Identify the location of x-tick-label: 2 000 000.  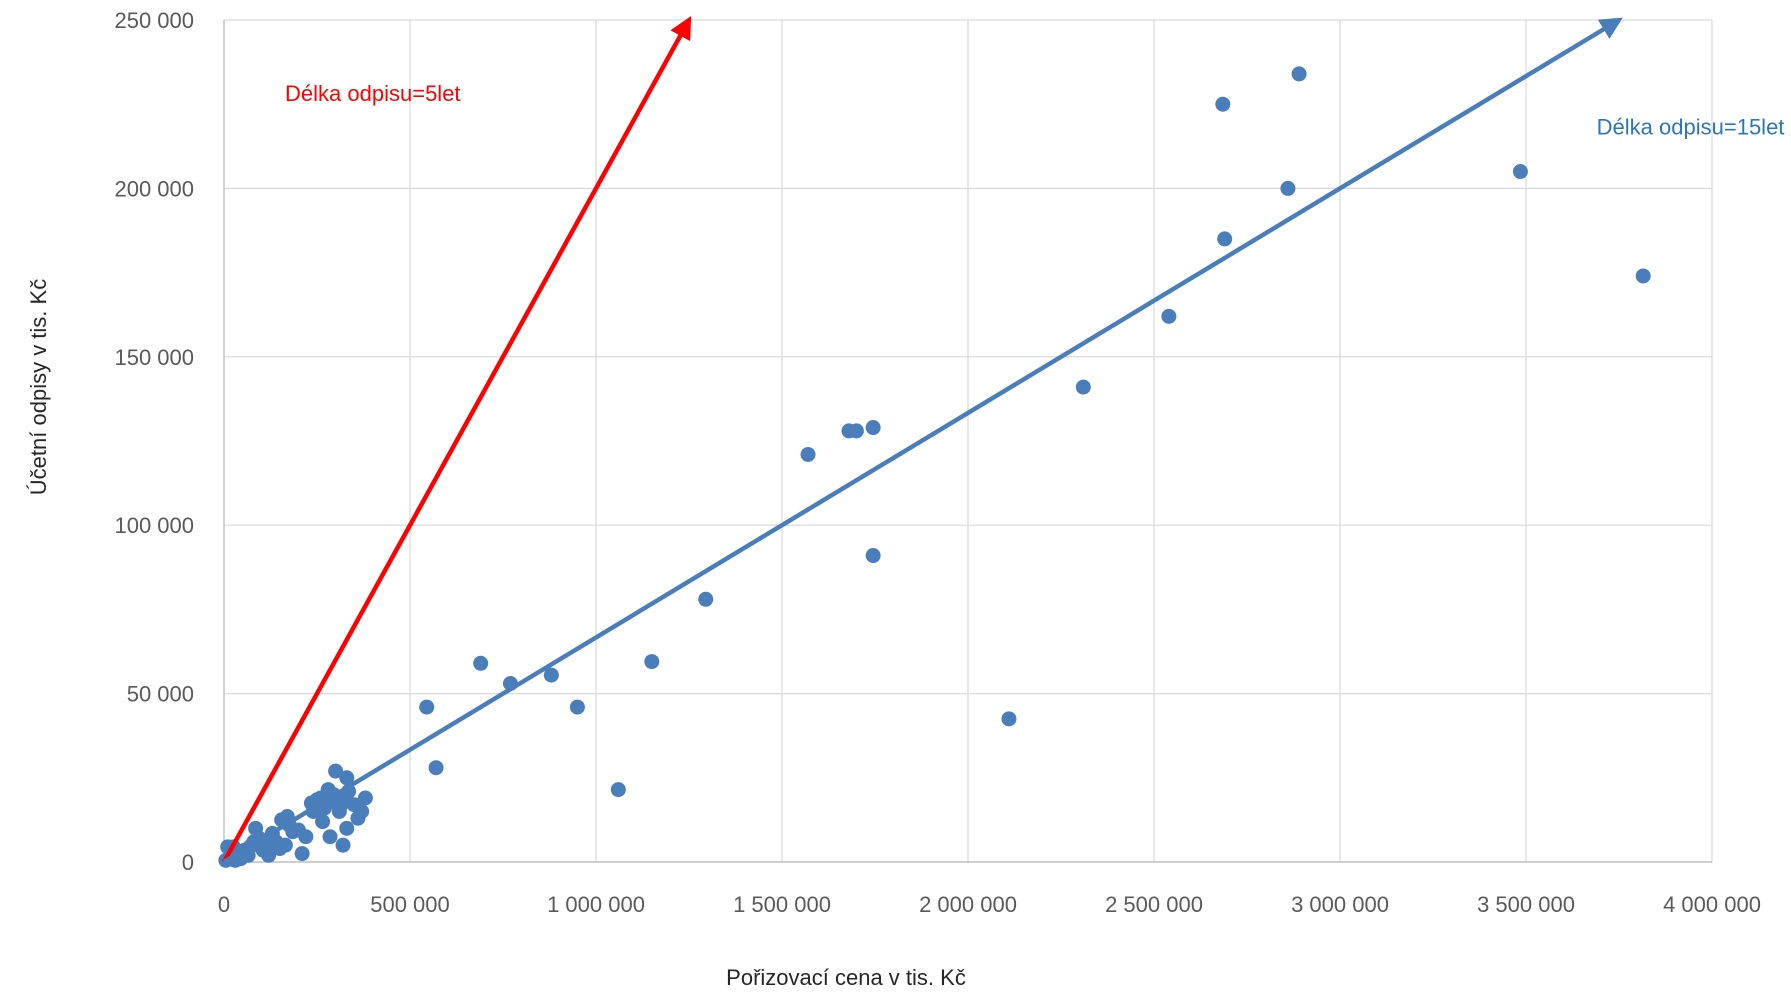
(968, 904).